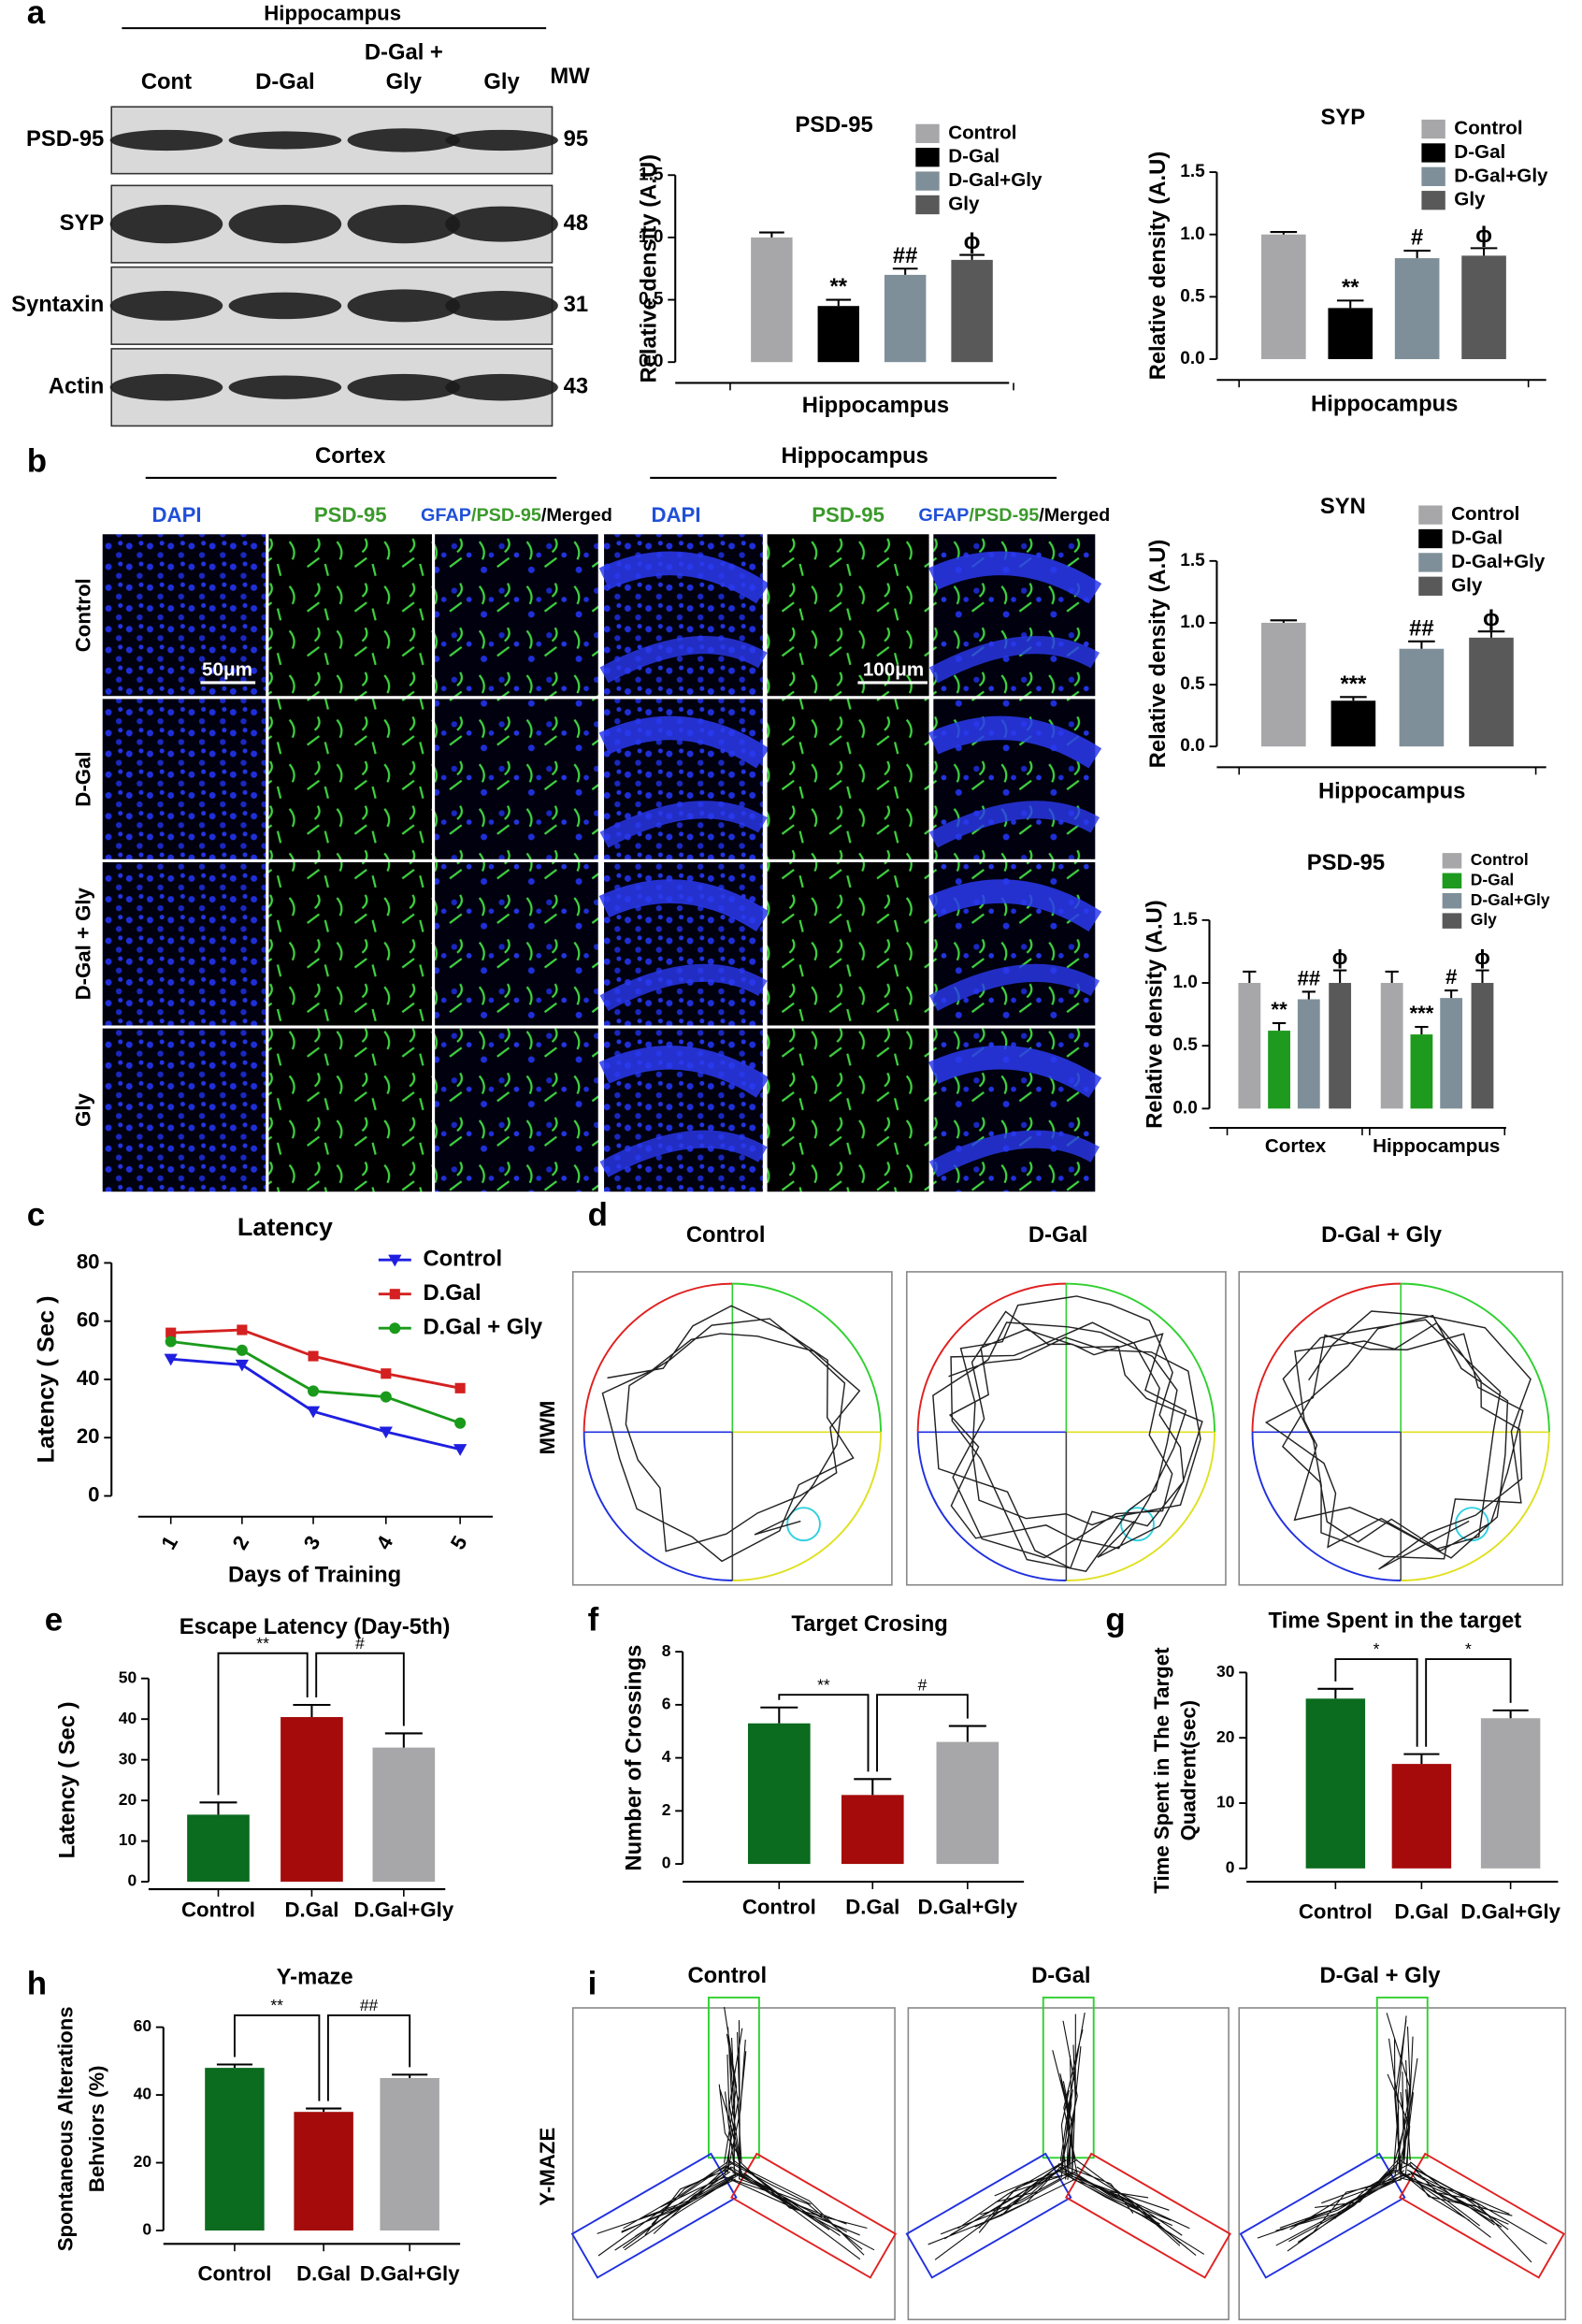 The image size is (1582, 2324). What do you see at coordinates (83, 778) in the screenshot?
I see `row-label: D-Gal` at bounding box center [83, 778].